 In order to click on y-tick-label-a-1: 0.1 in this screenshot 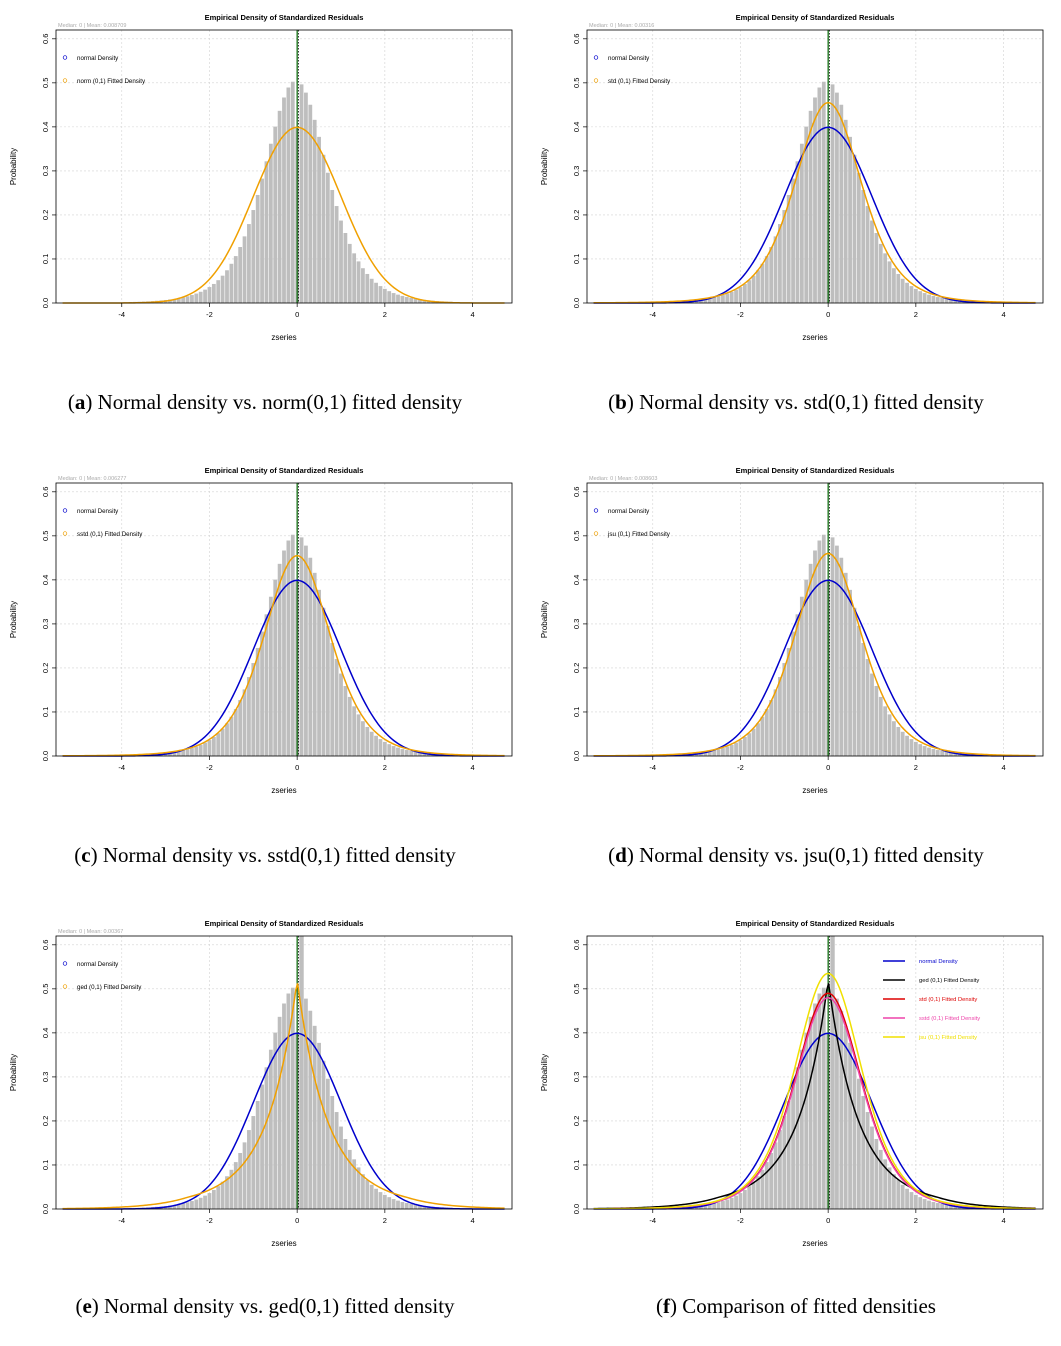, I will do `click(45, 259)`.